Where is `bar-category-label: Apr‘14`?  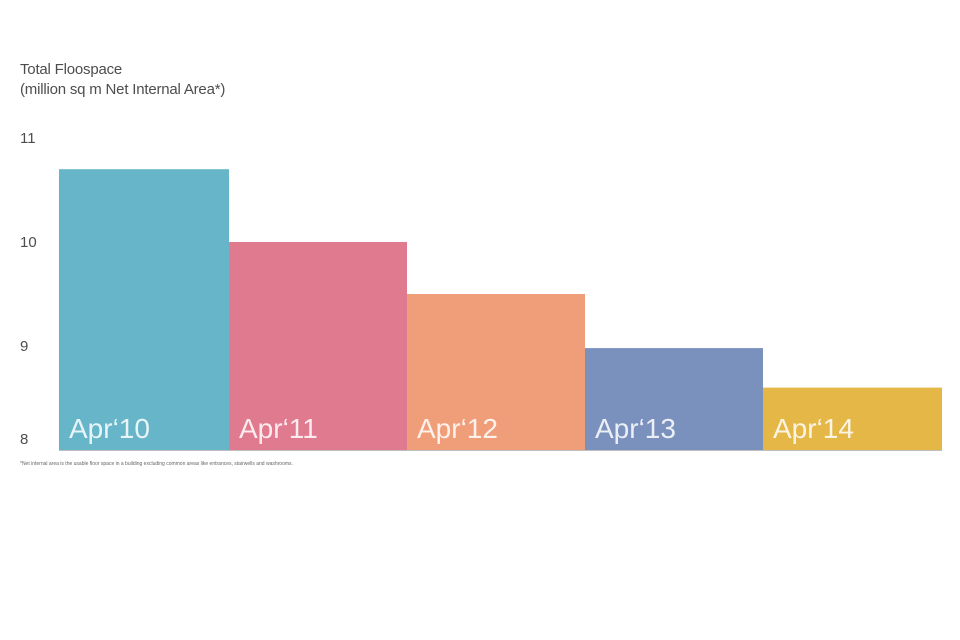
bar-category-label: Apr‘14 is located at coordinates (813, 428).